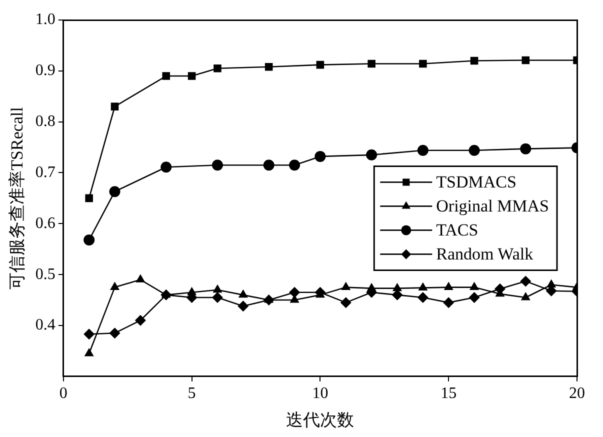  What do you see at coordinates (45, 325) in the screenshot?
I see `y-tick-label: 0.4` at bounding box center [45, 325].